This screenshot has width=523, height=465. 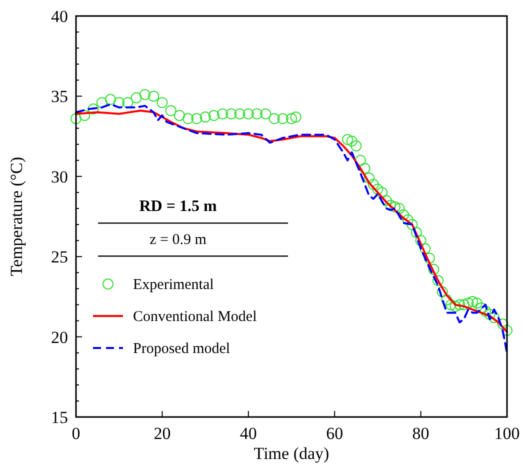 What do you see at coordinates (59, 417) in the screenshot?
I see `y-tick-label: 15` at bounding box center [59, 417].